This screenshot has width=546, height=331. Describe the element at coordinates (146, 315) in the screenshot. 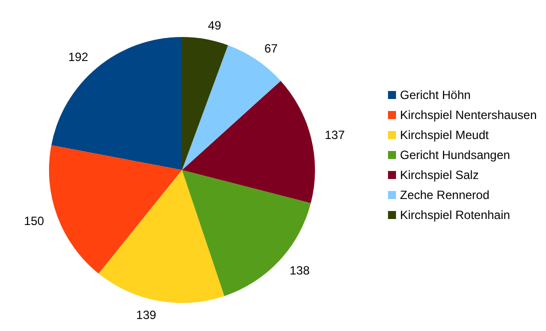

I see `data-label: 139` at that location.